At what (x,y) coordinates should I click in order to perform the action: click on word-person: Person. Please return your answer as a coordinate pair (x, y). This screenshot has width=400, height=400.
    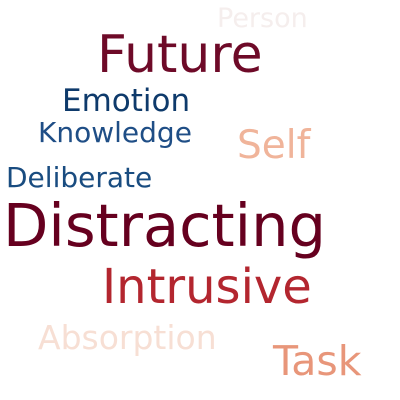
    Looking at the image, I should click on (262, 18).